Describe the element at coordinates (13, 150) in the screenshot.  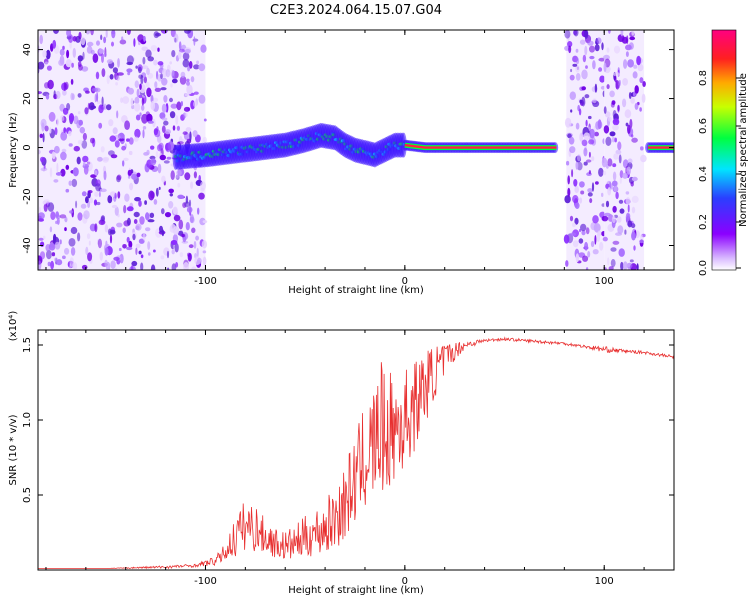
I see `spectrogram-y-label: Frequency (Hz)` at that location.